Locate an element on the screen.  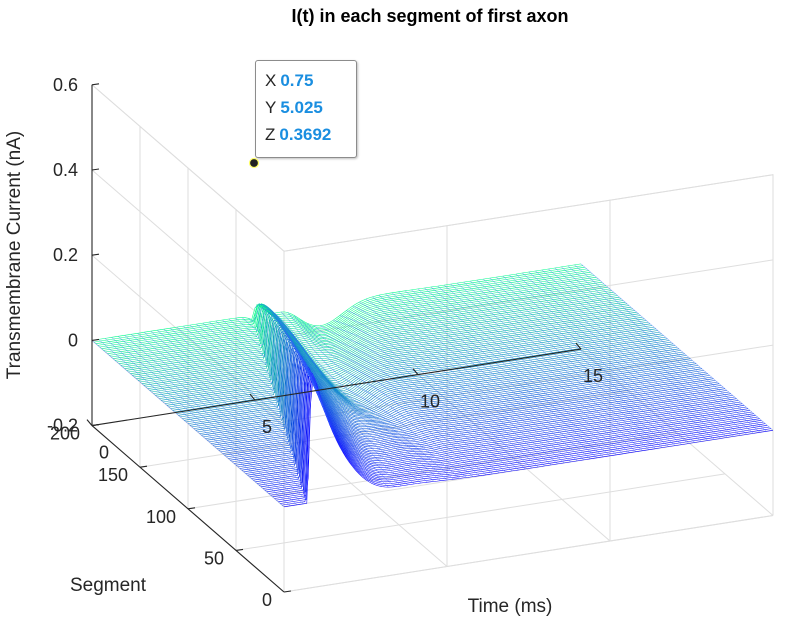
x-axis-line is located at coordinates (336, 387).